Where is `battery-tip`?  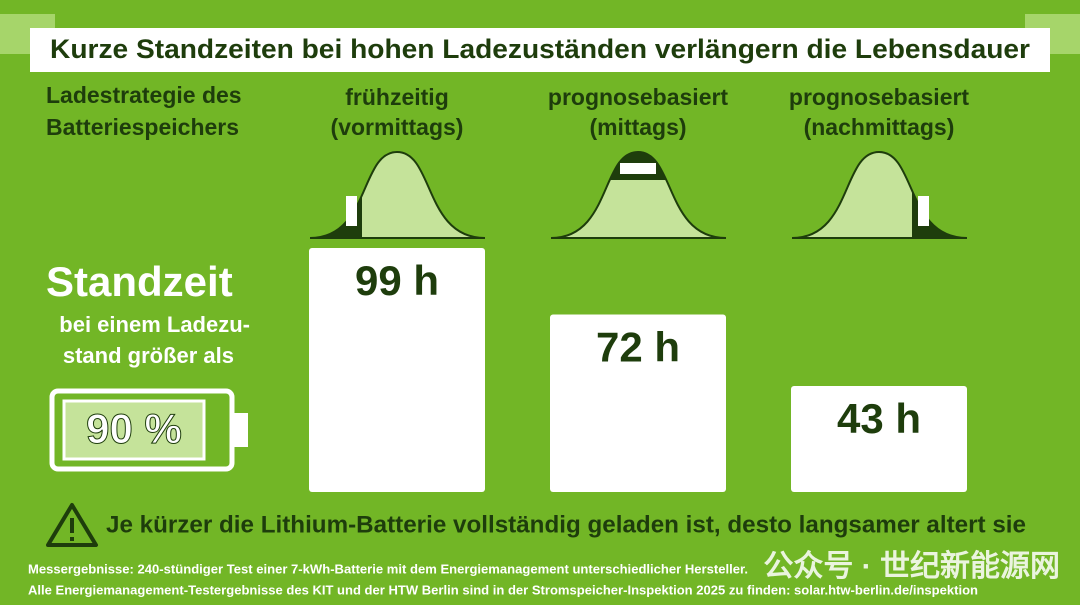
battery-tip is located at coordinates (240, 430).